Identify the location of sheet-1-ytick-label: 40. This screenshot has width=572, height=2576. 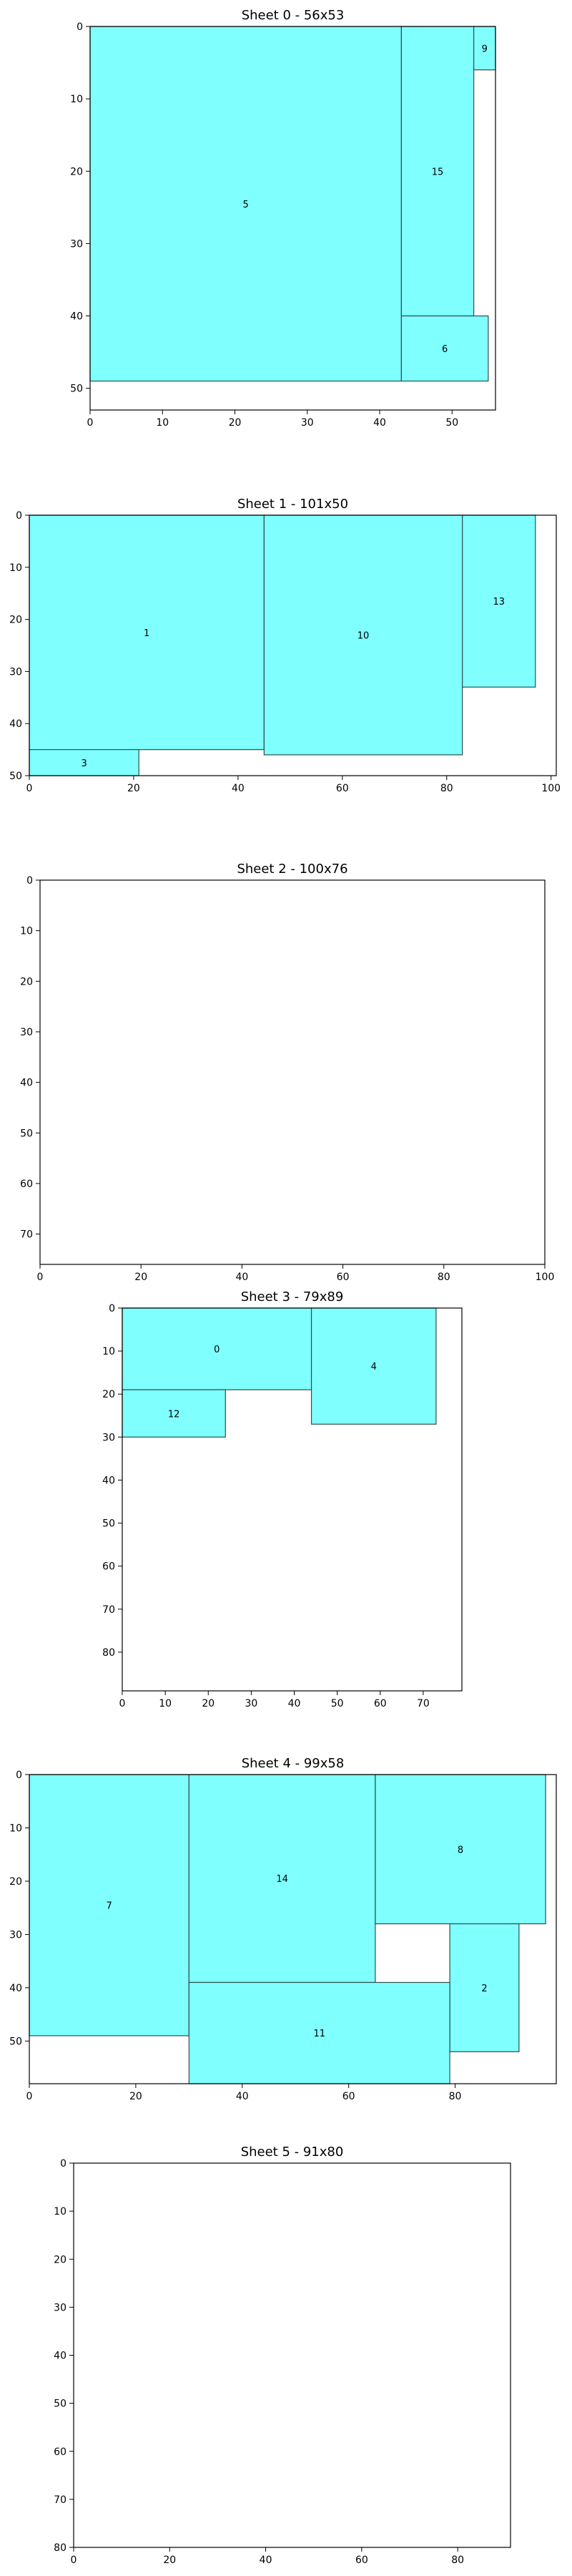
(15, 724).